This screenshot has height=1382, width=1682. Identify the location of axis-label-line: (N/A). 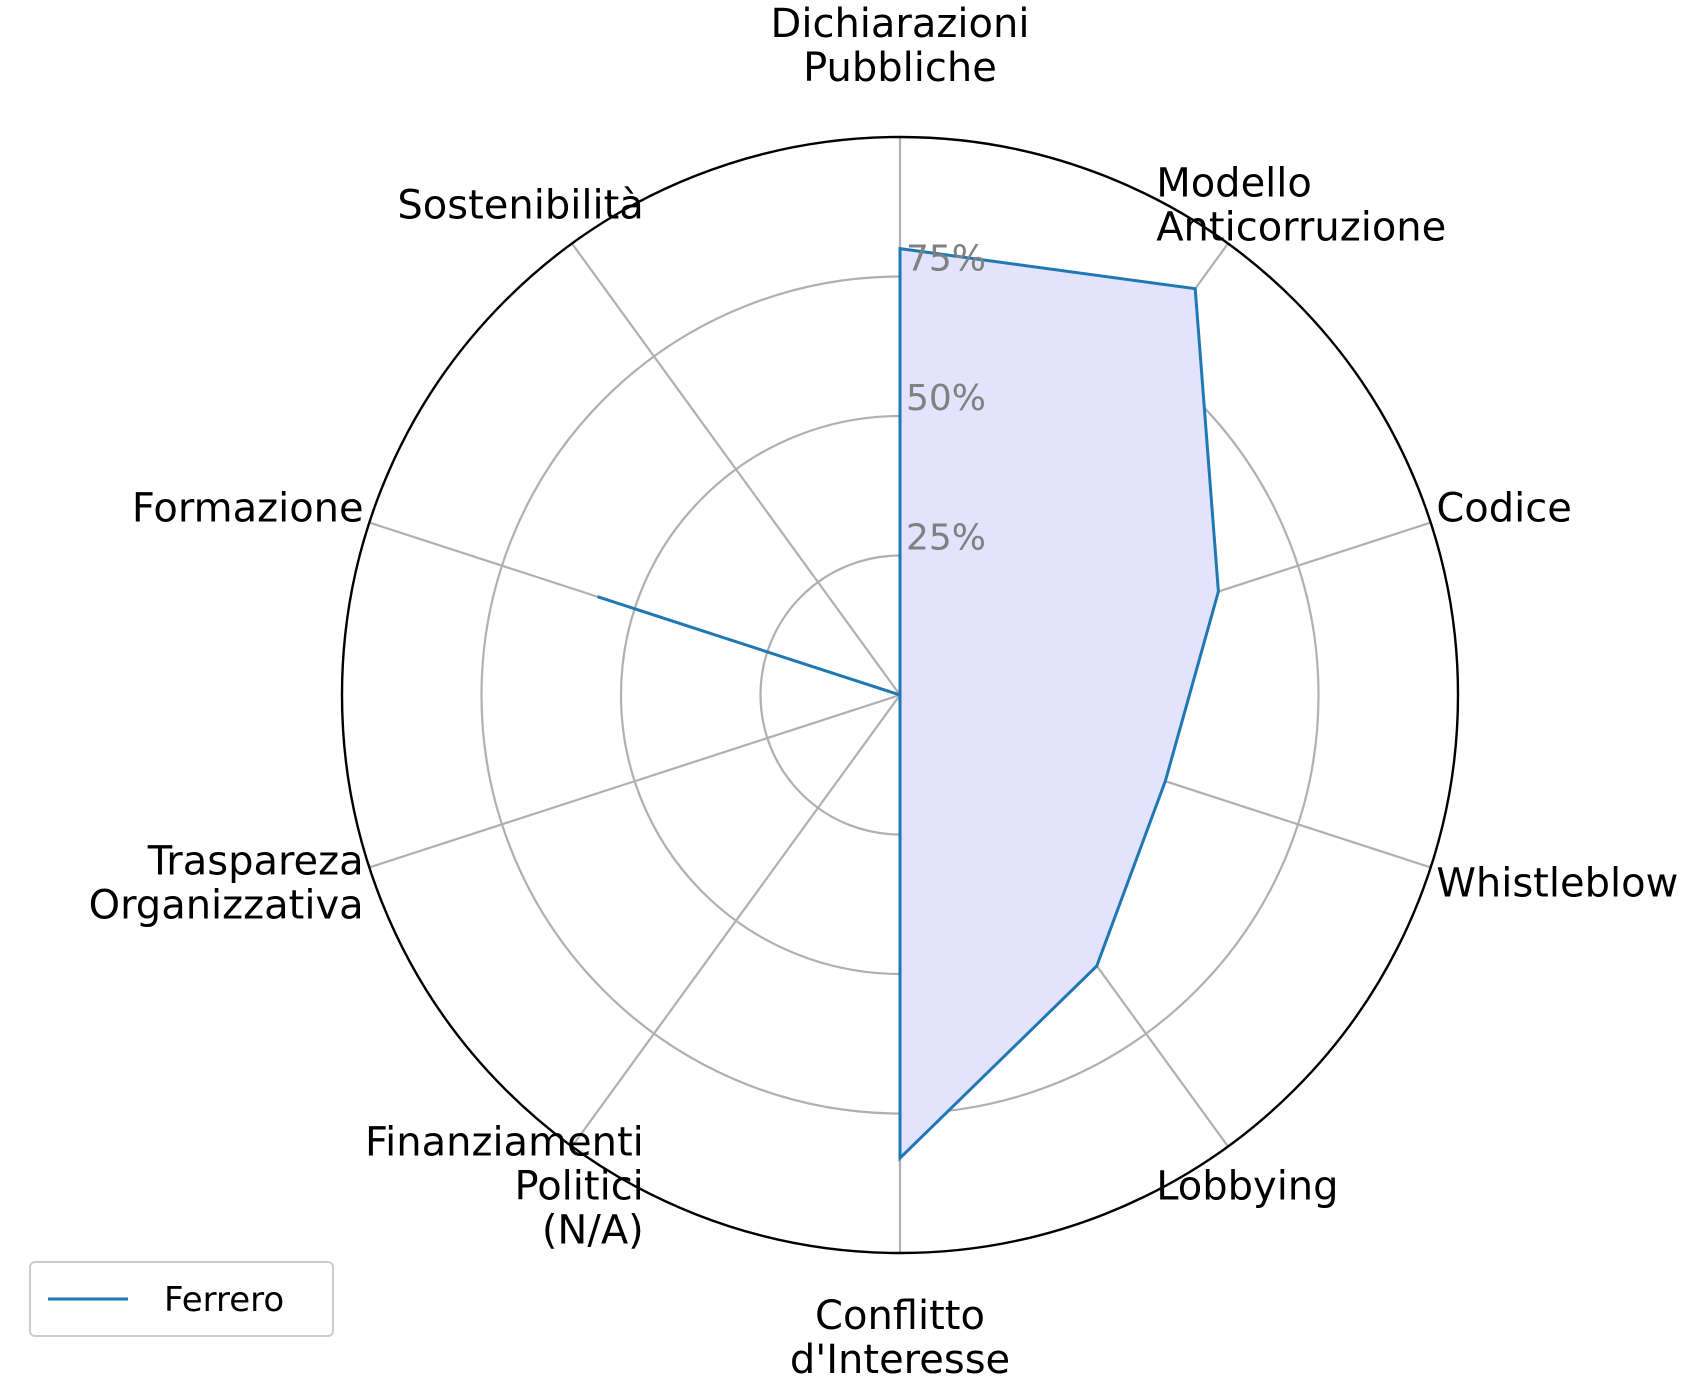
(593, 1230).